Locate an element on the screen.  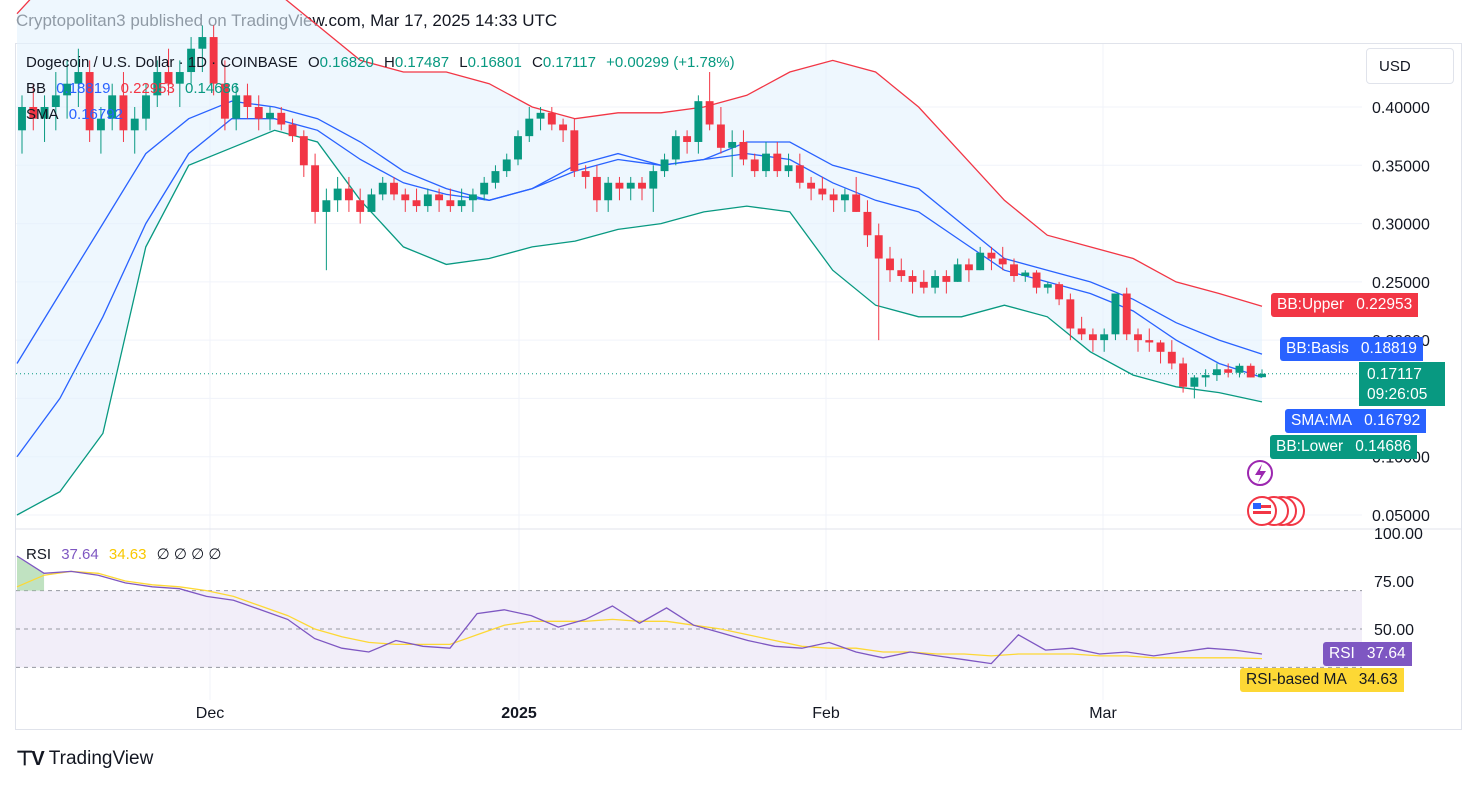
close-label: C is located at coordinates (537, 62).